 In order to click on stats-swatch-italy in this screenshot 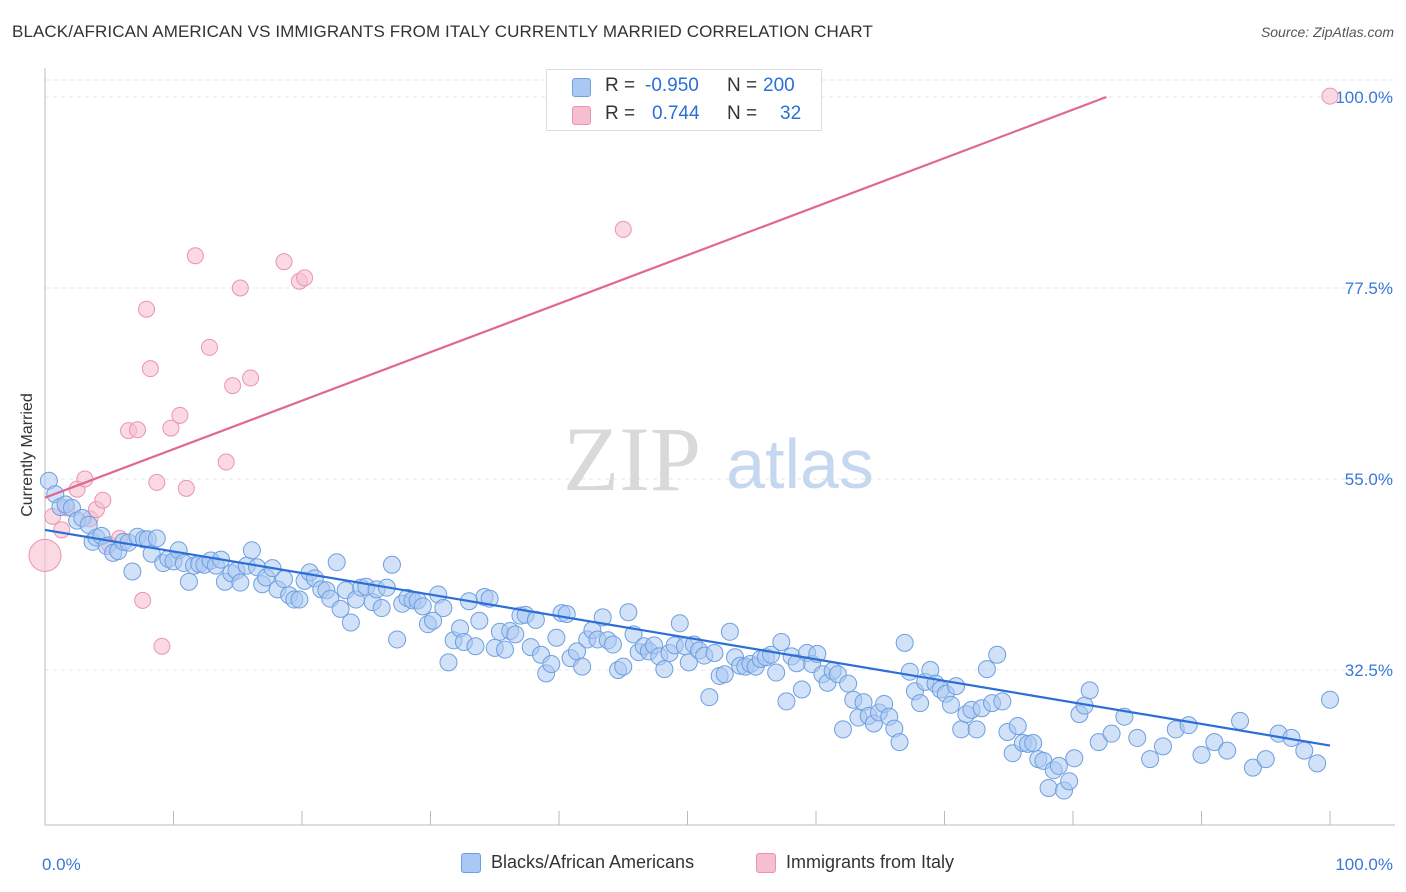, I will do `click(581, 115)`.